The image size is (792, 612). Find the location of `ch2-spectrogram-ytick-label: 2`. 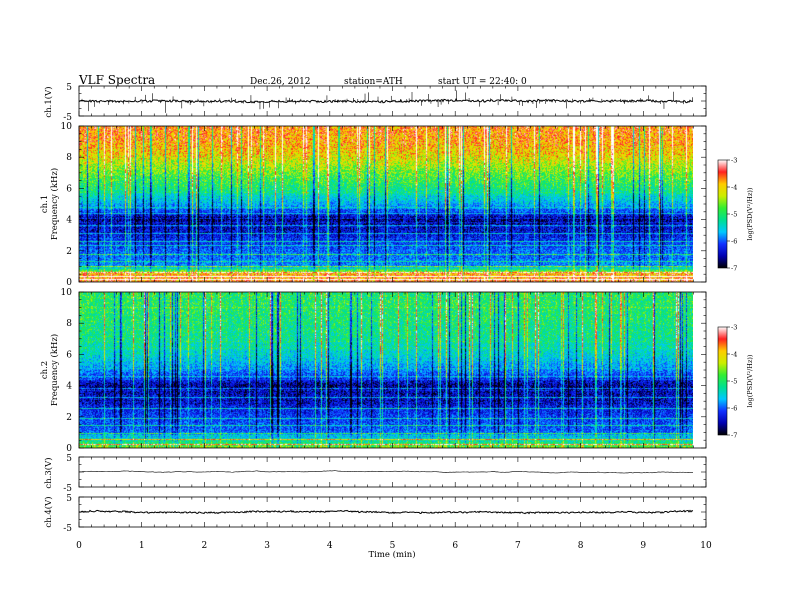

ch2-spectrogram-ytick-label: 2 is located at coordinates (69, 418).